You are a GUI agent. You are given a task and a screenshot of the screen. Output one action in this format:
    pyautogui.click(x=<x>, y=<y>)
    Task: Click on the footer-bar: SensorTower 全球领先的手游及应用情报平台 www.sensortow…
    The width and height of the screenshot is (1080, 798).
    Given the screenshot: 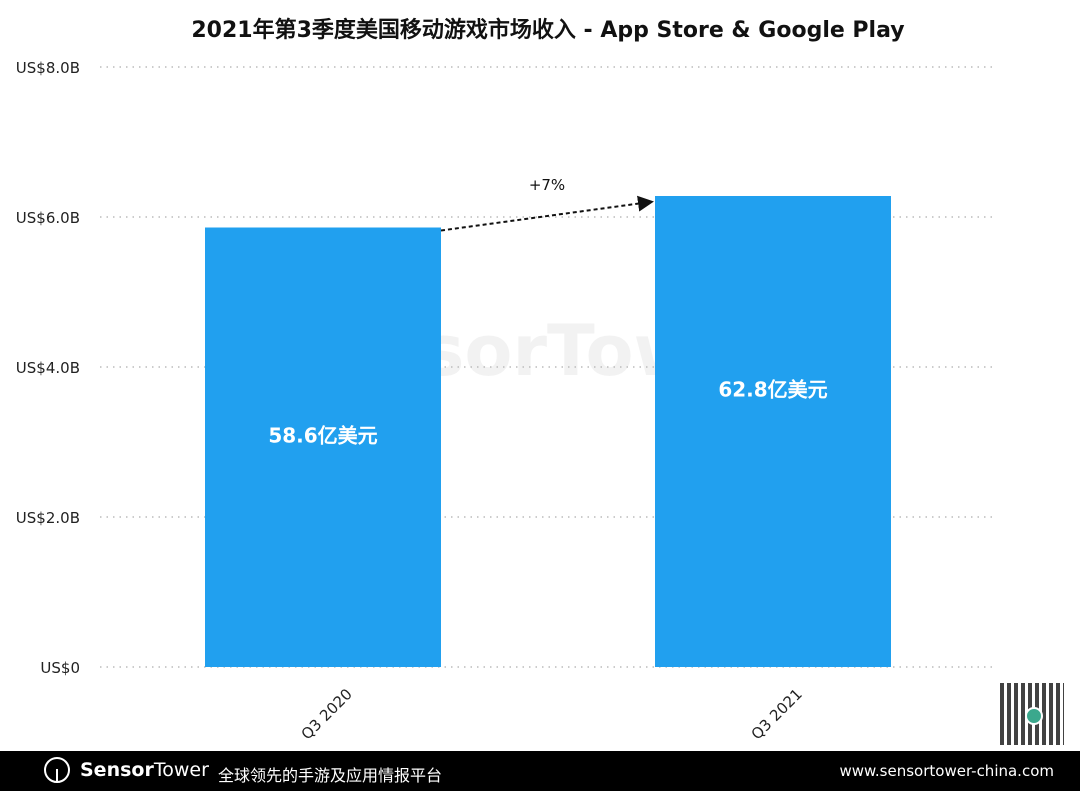 What is the action you would take?
    pyautogui.click(x=540, y=771)
    